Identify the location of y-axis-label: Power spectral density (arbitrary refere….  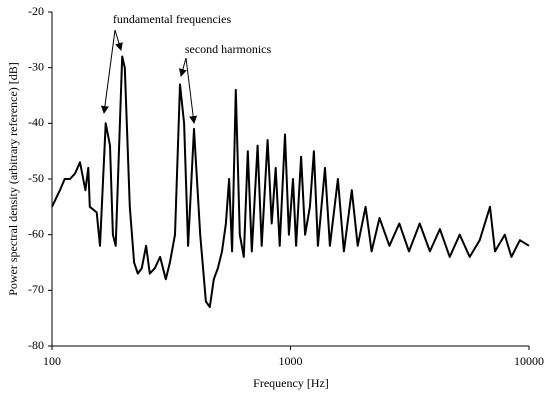
(13, 179).